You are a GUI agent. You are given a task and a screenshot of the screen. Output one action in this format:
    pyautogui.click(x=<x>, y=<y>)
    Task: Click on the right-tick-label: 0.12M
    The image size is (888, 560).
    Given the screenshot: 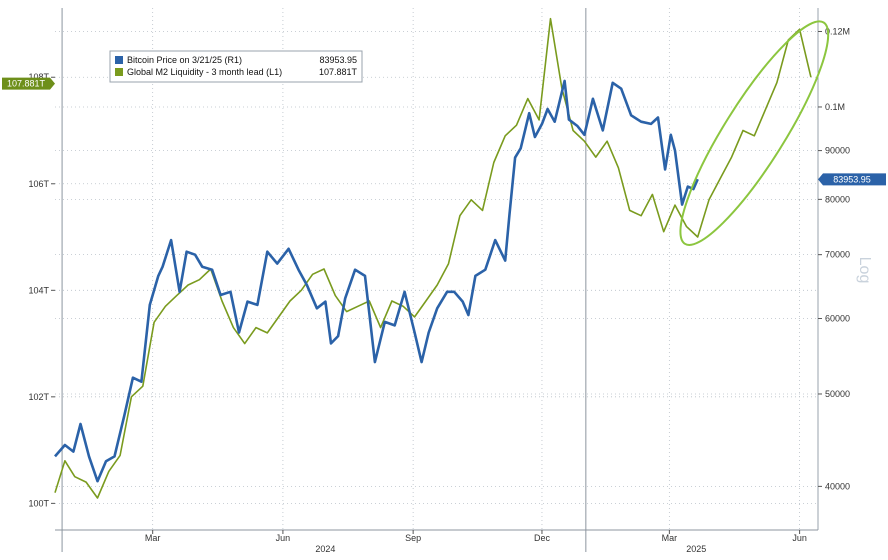 What is the action you would take?
    pyautogui.click(x=837, y=31)
    